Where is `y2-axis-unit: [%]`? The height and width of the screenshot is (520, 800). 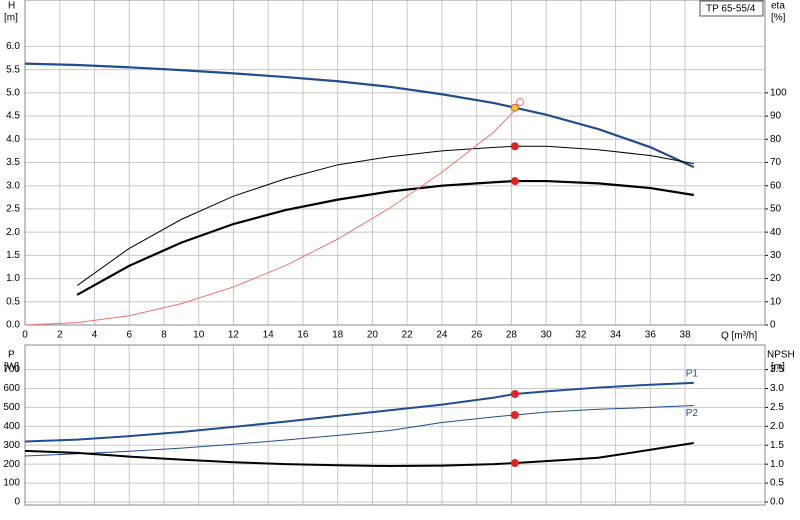
y2-axis-unit: [%] is located at coordinates (778, 18).